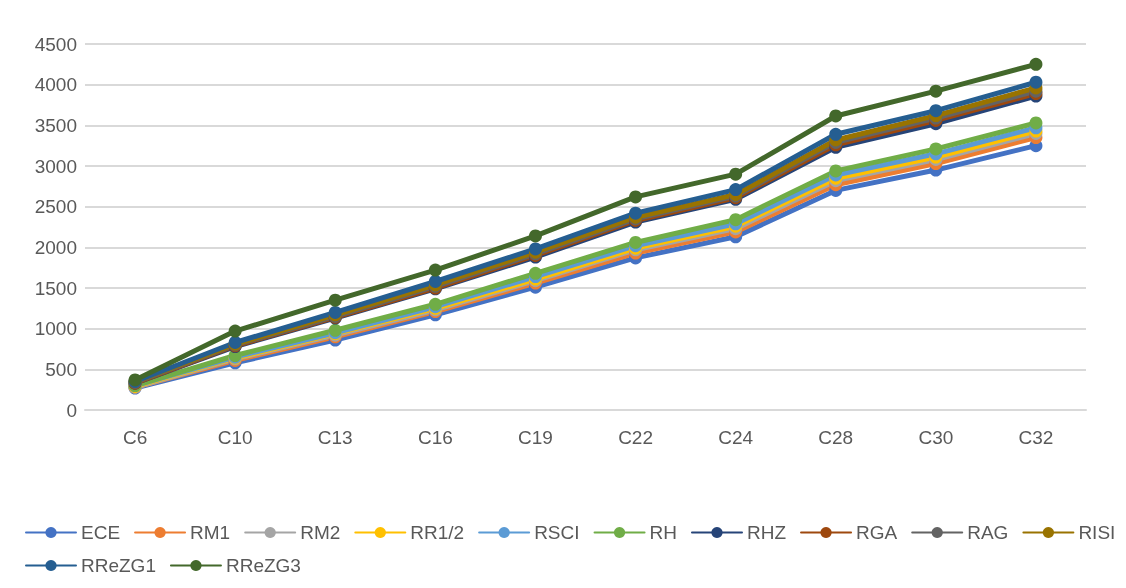 Image resolution: width=1126 pixels, height=588 pixels. I want to click on x-tick-label: C6, so click(135, 437).